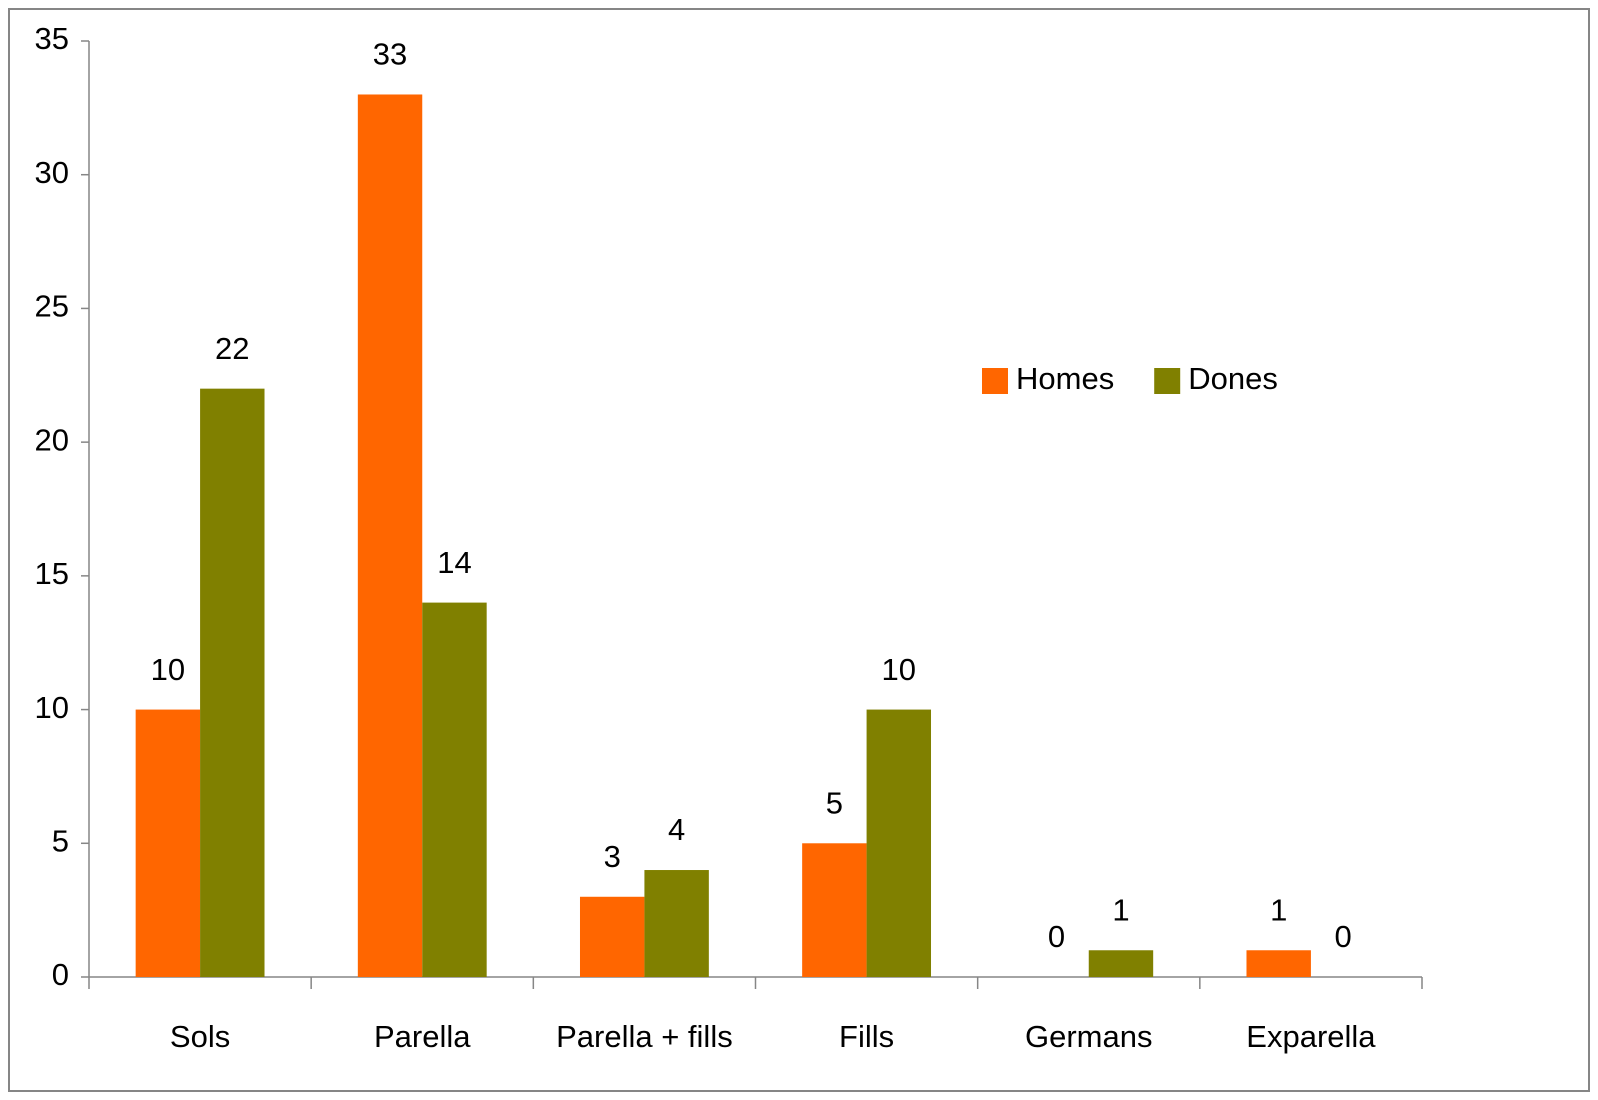 The image size is (1598, 1100). I want to click on x-tick-label: Parella + fills, so click(644, 1036).